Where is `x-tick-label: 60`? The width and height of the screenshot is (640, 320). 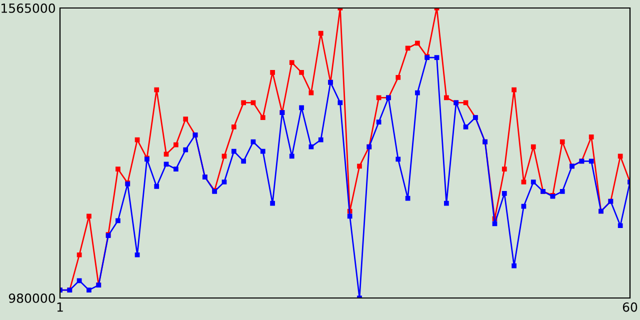 x-tick-label: 60 is located at coordinates (630, 307).